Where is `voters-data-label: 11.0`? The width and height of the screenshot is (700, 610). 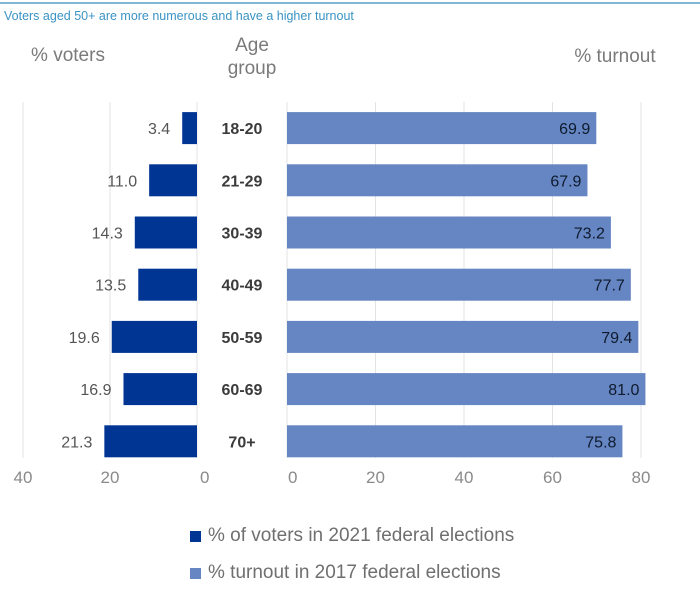 voters-data-label: 11.0 is located at coordinates (122, 181).